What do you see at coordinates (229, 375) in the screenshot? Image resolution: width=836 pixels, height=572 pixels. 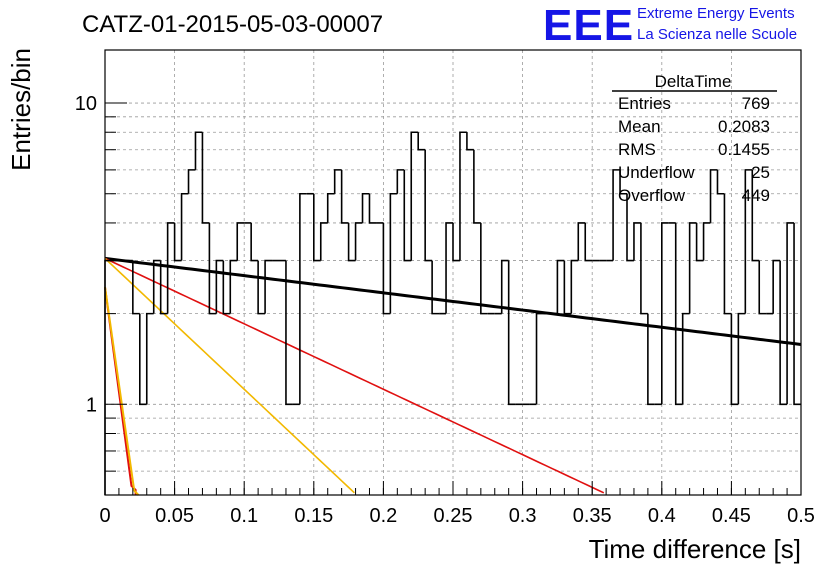 I see `fit-curve` at bounding box center [229, 375].